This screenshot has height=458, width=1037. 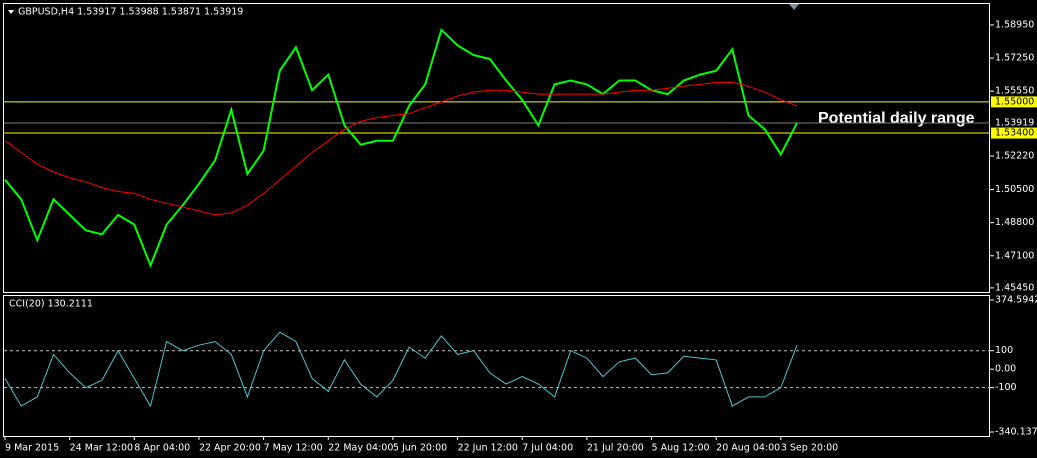 I want to click on x-tick-label: 3 Sep 20:00, so click(x=809, y=448).